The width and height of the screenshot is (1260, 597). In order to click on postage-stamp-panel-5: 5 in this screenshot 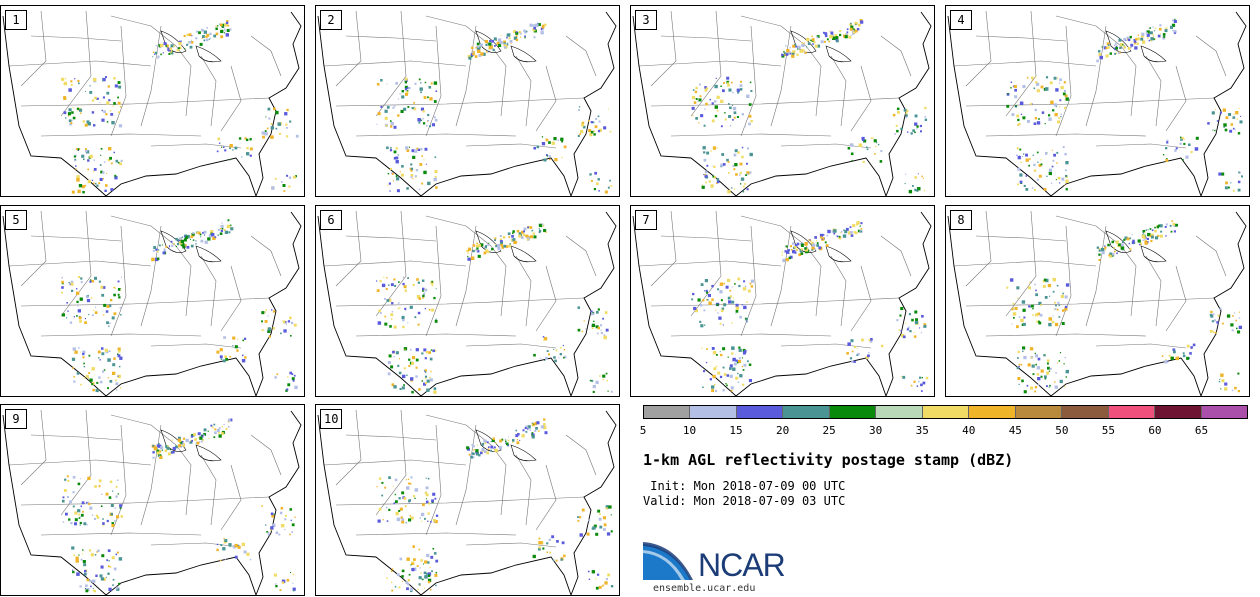, I will do `click(152, 301)`.